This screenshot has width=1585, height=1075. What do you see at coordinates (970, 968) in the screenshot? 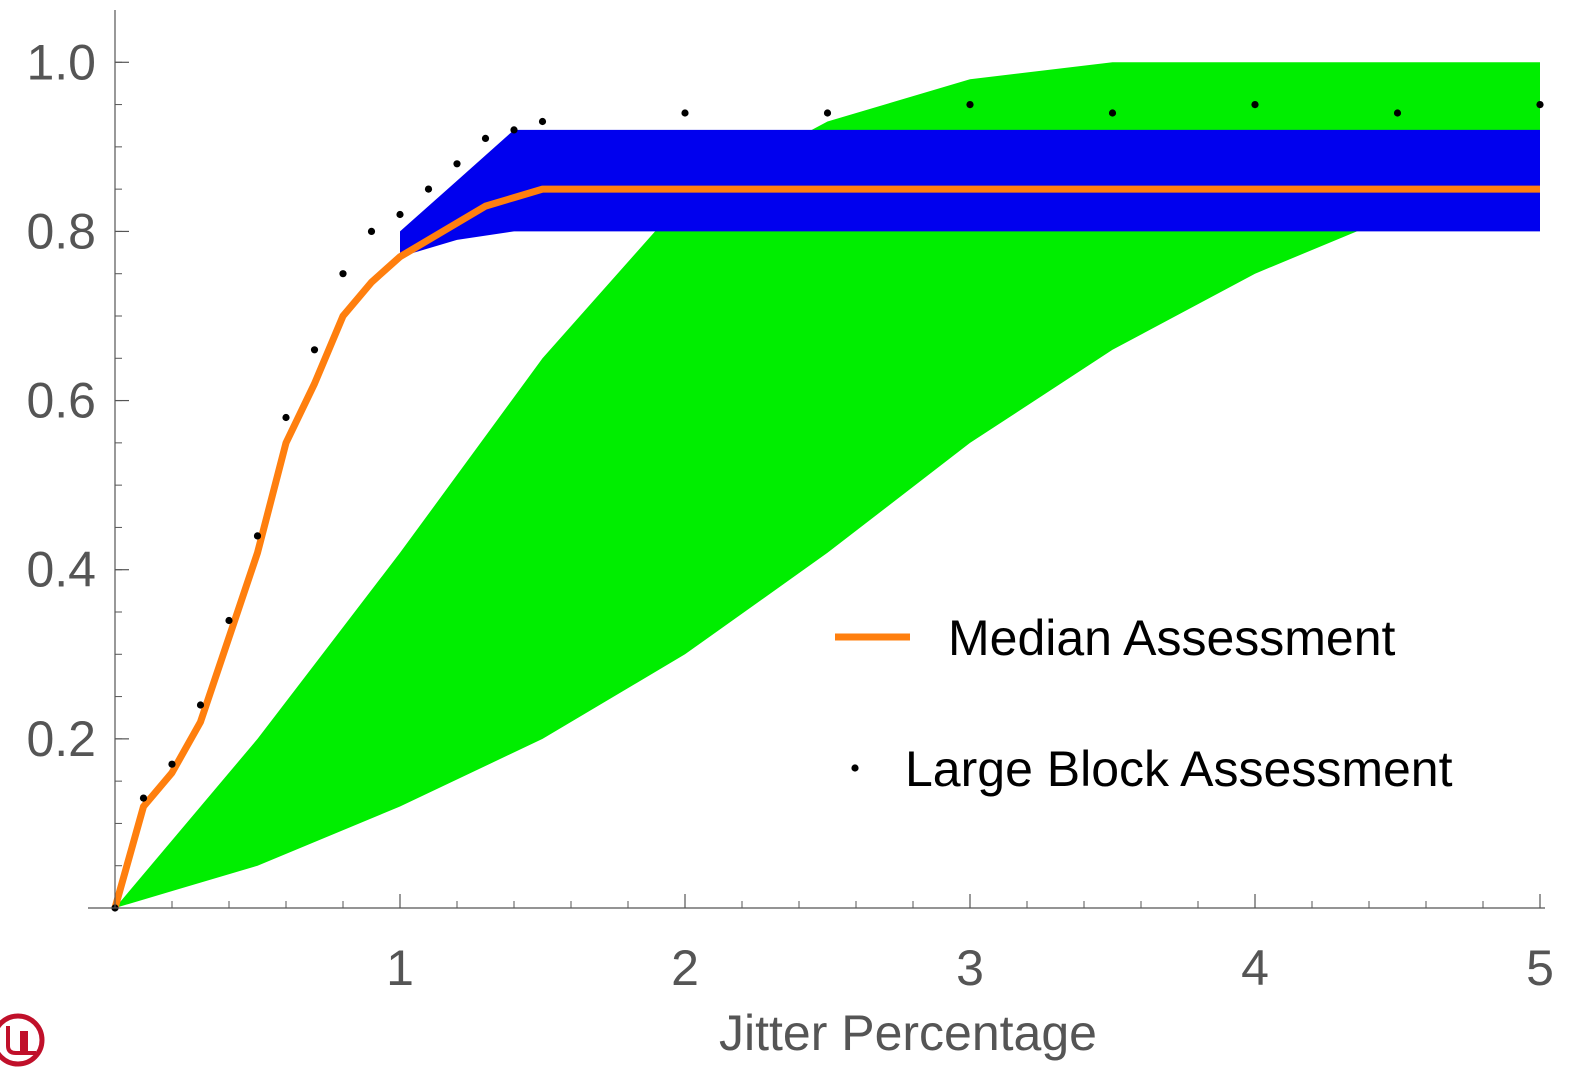
I see `x-tick-label: 3` at bounding box center [970, 968].